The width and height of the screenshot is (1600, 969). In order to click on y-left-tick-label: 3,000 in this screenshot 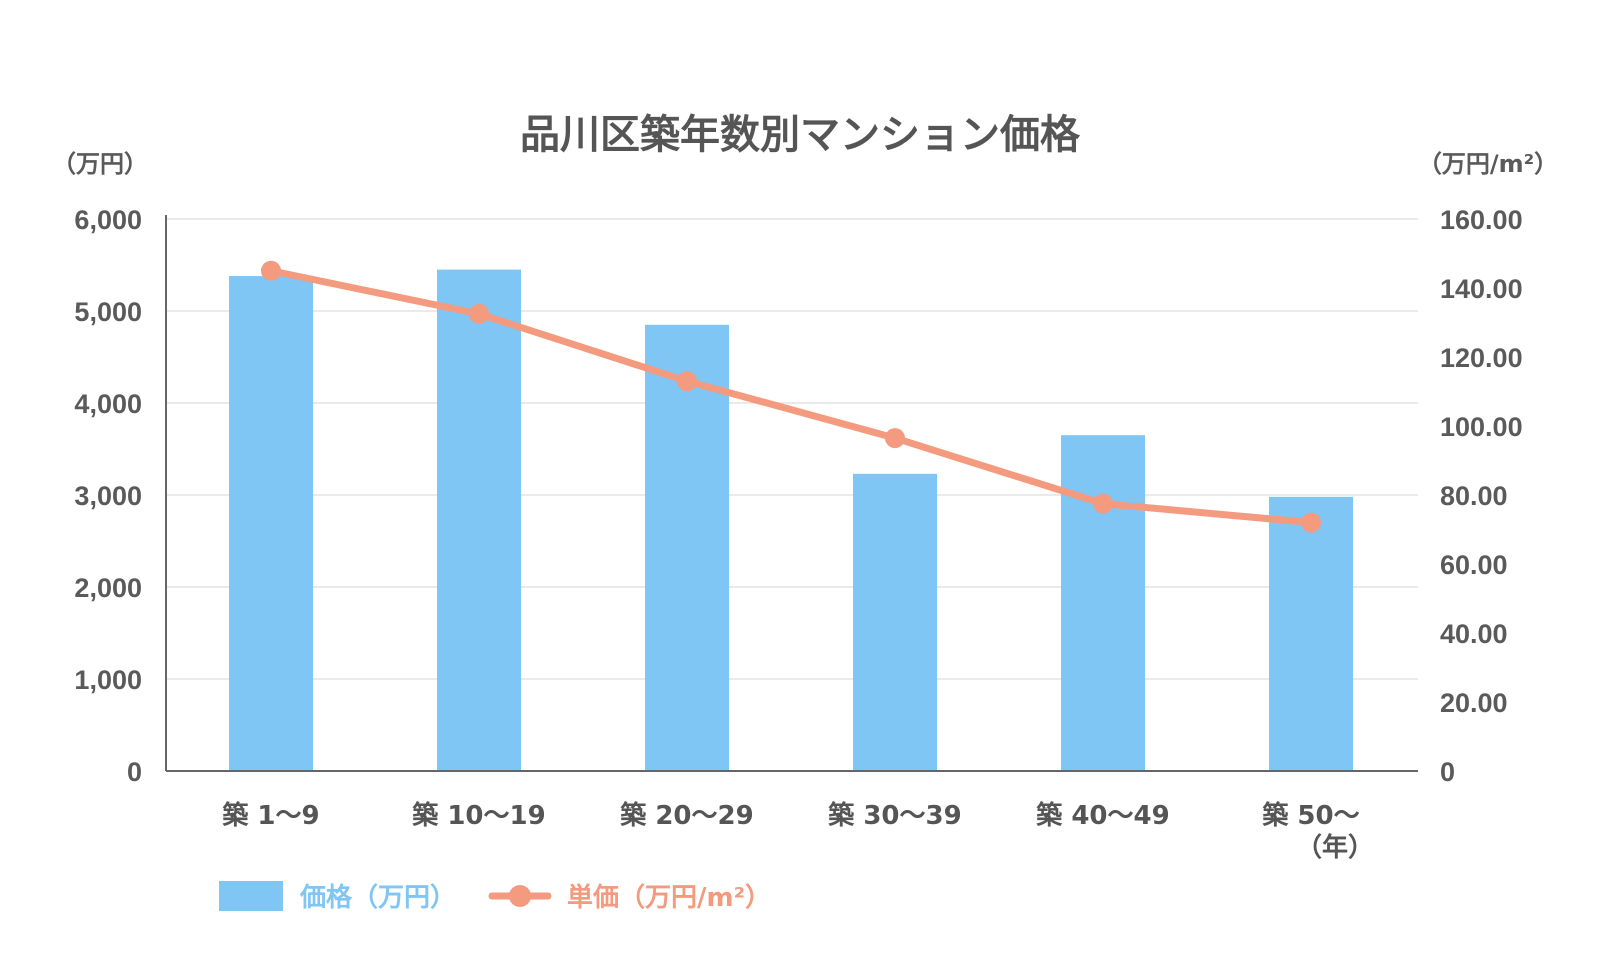, I will do `click(108, 496)`.